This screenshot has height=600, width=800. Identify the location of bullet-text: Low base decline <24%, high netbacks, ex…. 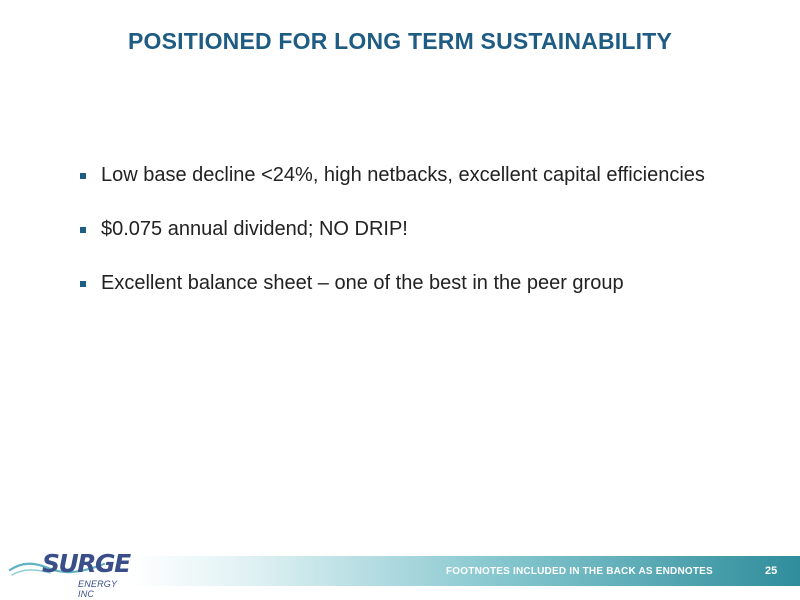
(403, 175).